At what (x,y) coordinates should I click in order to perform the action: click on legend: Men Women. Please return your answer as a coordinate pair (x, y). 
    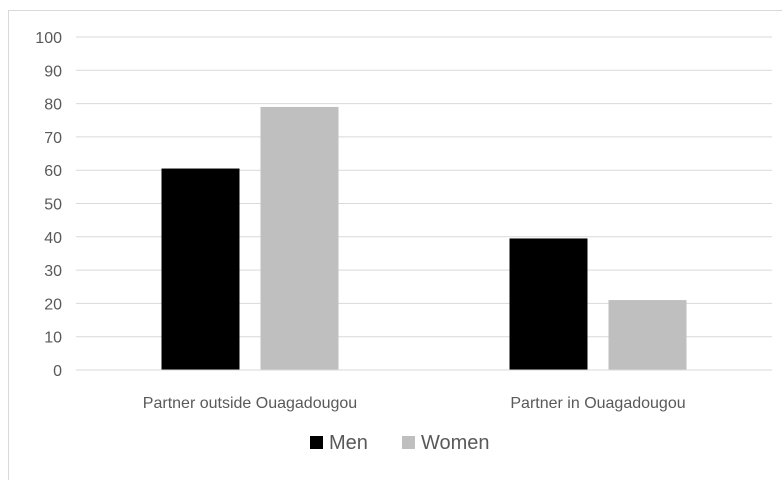
    Looking at the image, I should click on (400, 443).